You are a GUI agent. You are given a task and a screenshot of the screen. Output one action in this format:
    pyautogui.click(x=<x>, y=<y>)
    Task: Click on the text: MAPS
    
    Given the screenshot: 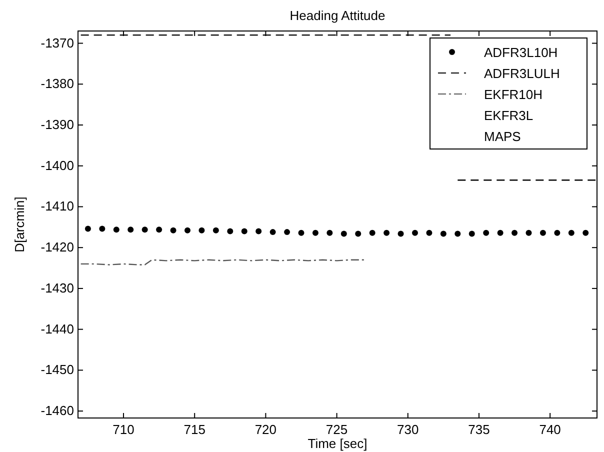 What is the action you would take?
    pyautogui.click(x=503, y=136)
    